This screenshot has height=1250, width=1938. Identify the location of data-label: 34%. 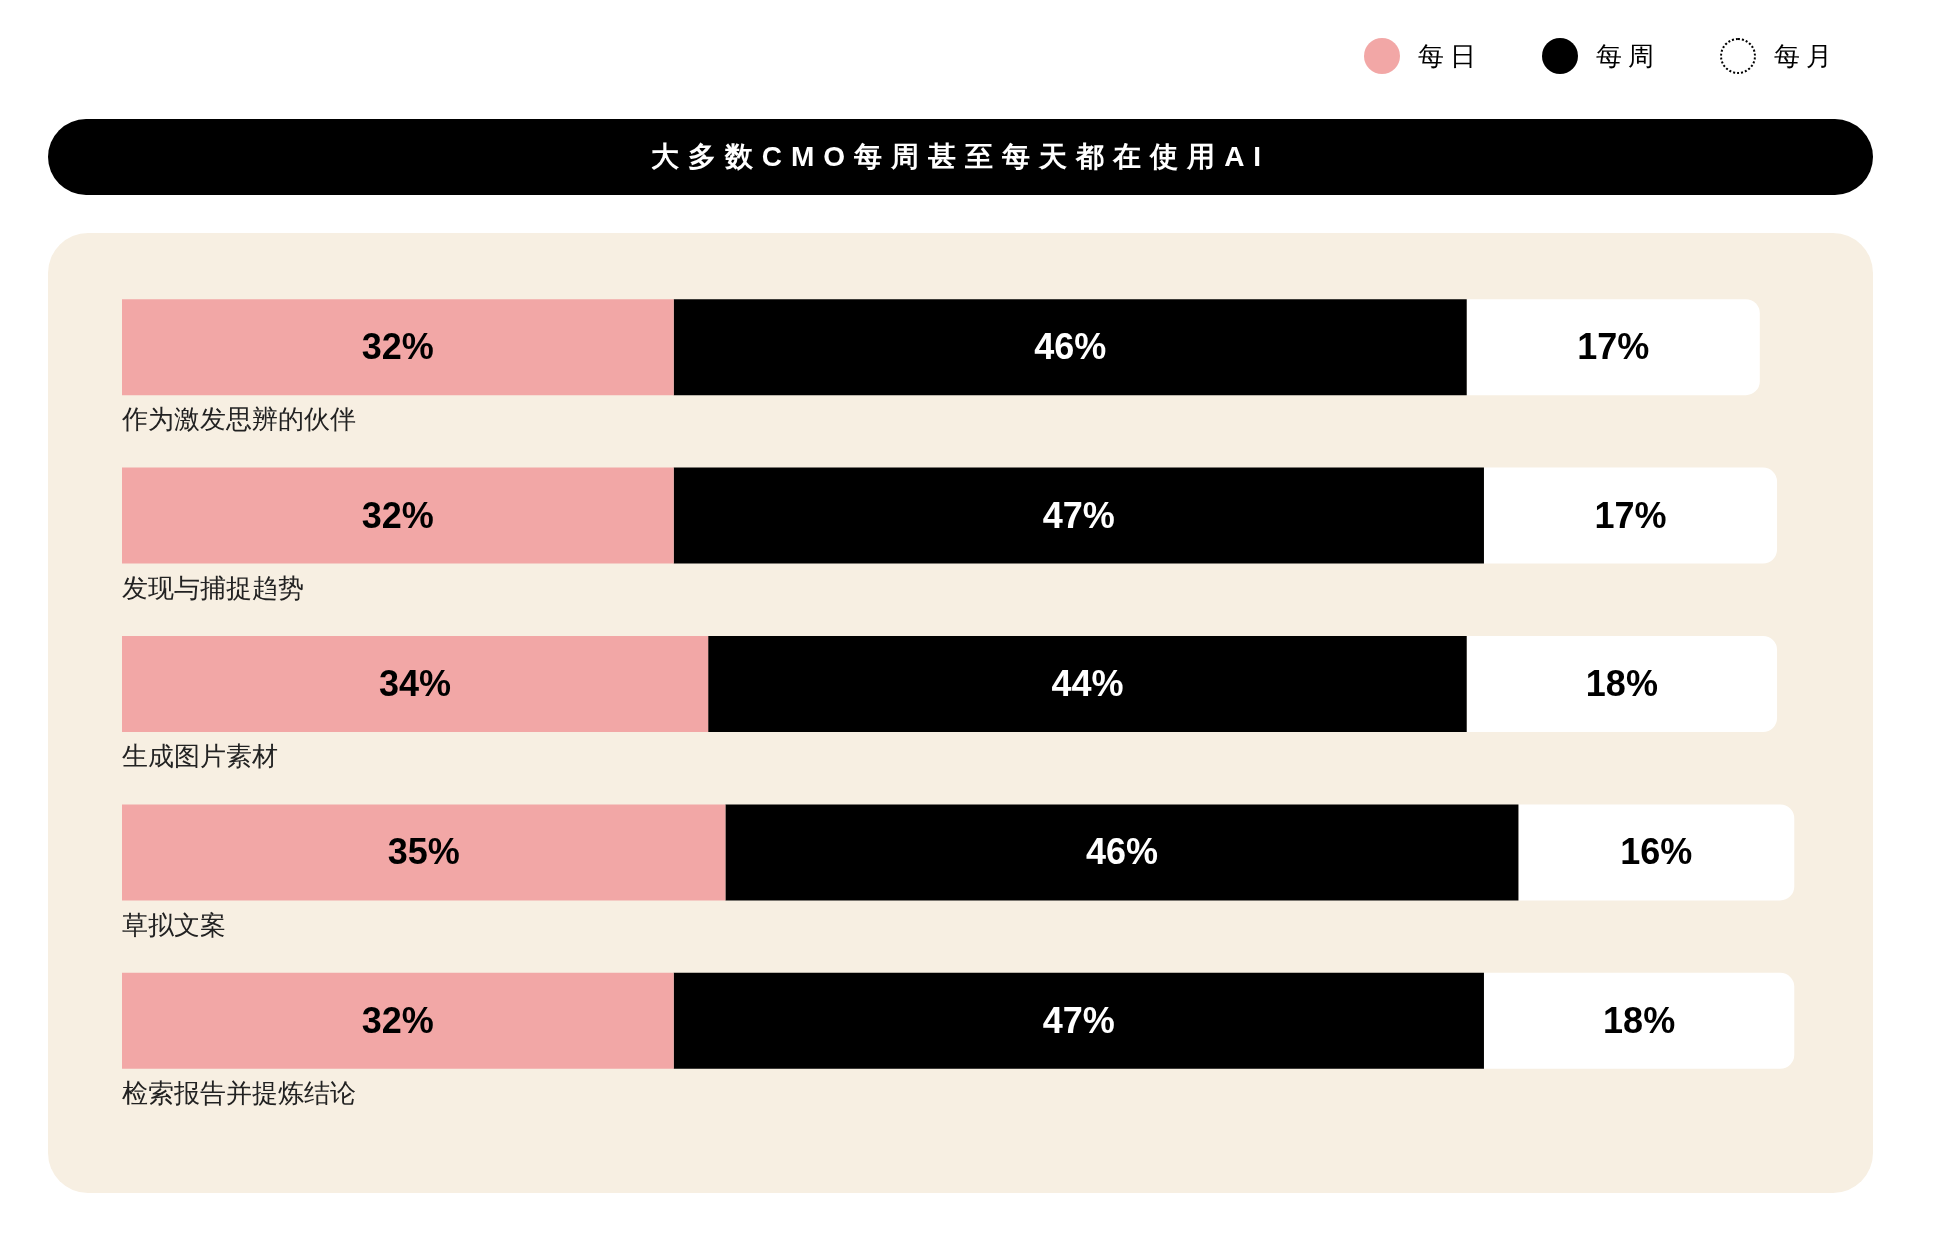
(415, 683).